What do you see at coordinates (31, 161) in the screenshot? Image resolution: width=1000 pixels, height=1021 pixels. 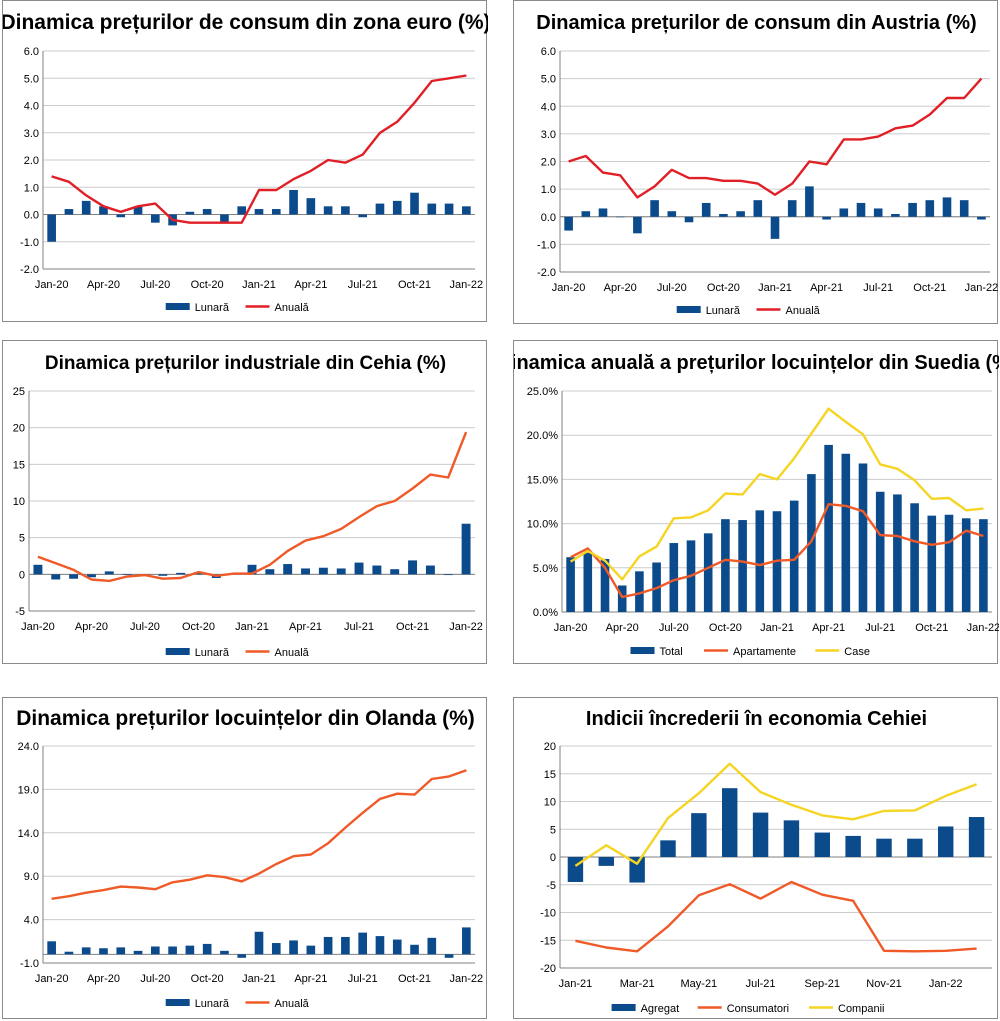 I see `y-tick-label: 2.0` at bounding box center [31, 161].